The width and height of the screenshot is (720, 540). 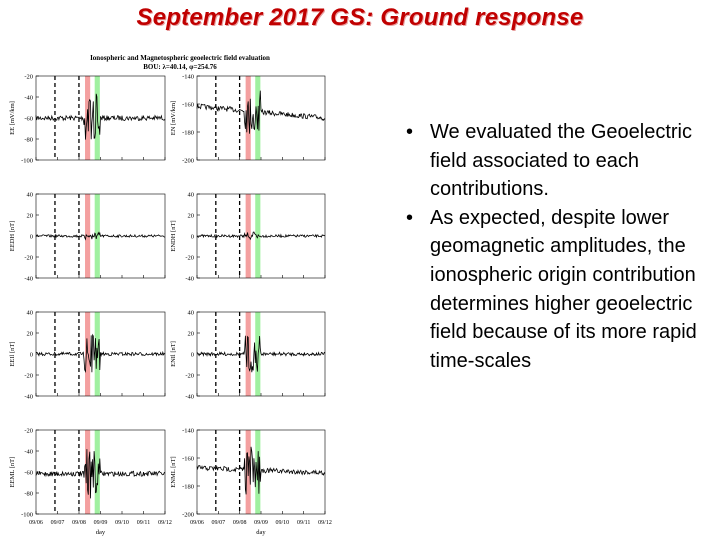 I want to click on plot-panel: 40 20 0 -20 -40 EEDH [nT], so click(x=87, y=237).